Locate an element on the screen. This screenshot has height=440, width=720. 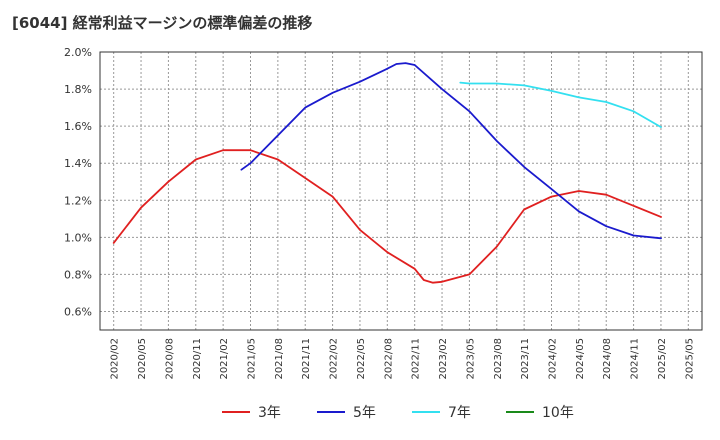
legend-item-7y: 7年 is located at coordinates (441, 412).